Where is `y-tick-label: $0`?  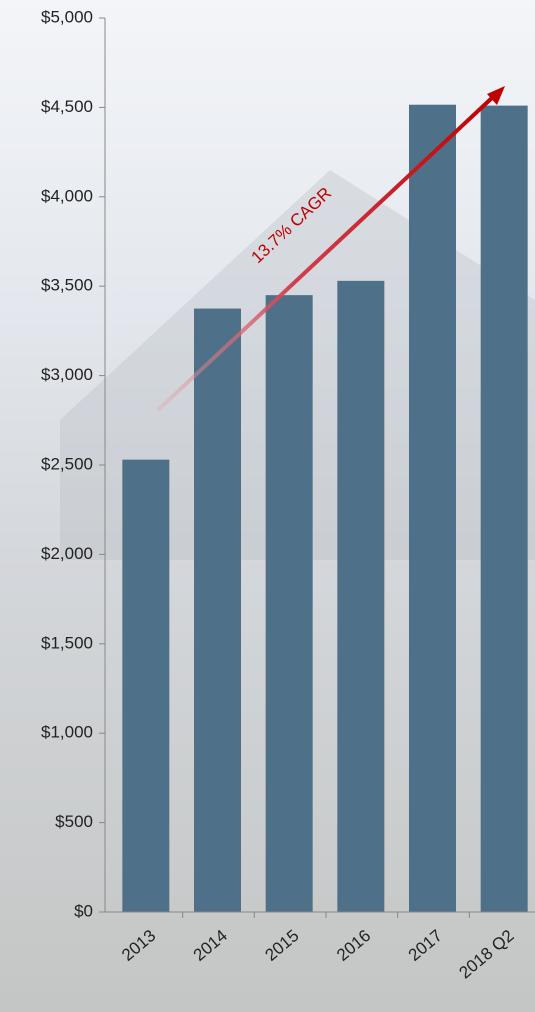 y-tick-label: $0 is located at coordinates (83, 910).